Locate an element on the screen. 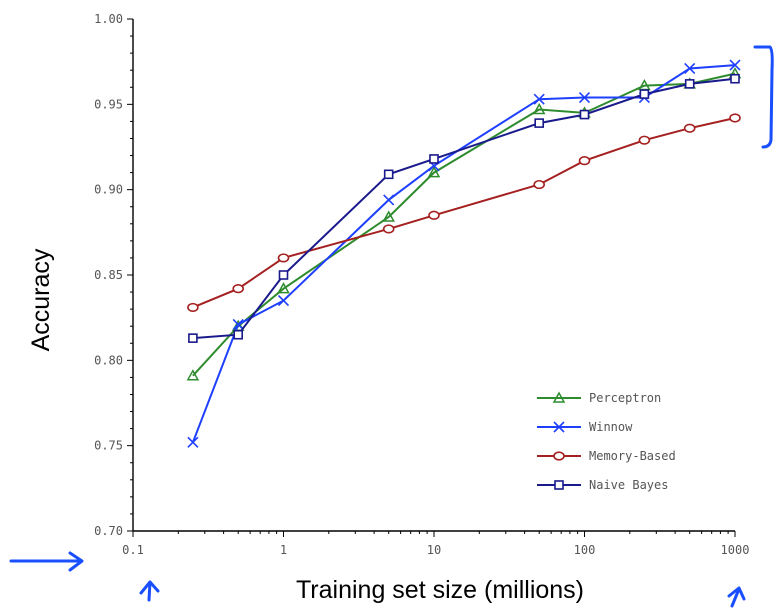  legend-label: Perceptron is located at coordinates (625, 398).